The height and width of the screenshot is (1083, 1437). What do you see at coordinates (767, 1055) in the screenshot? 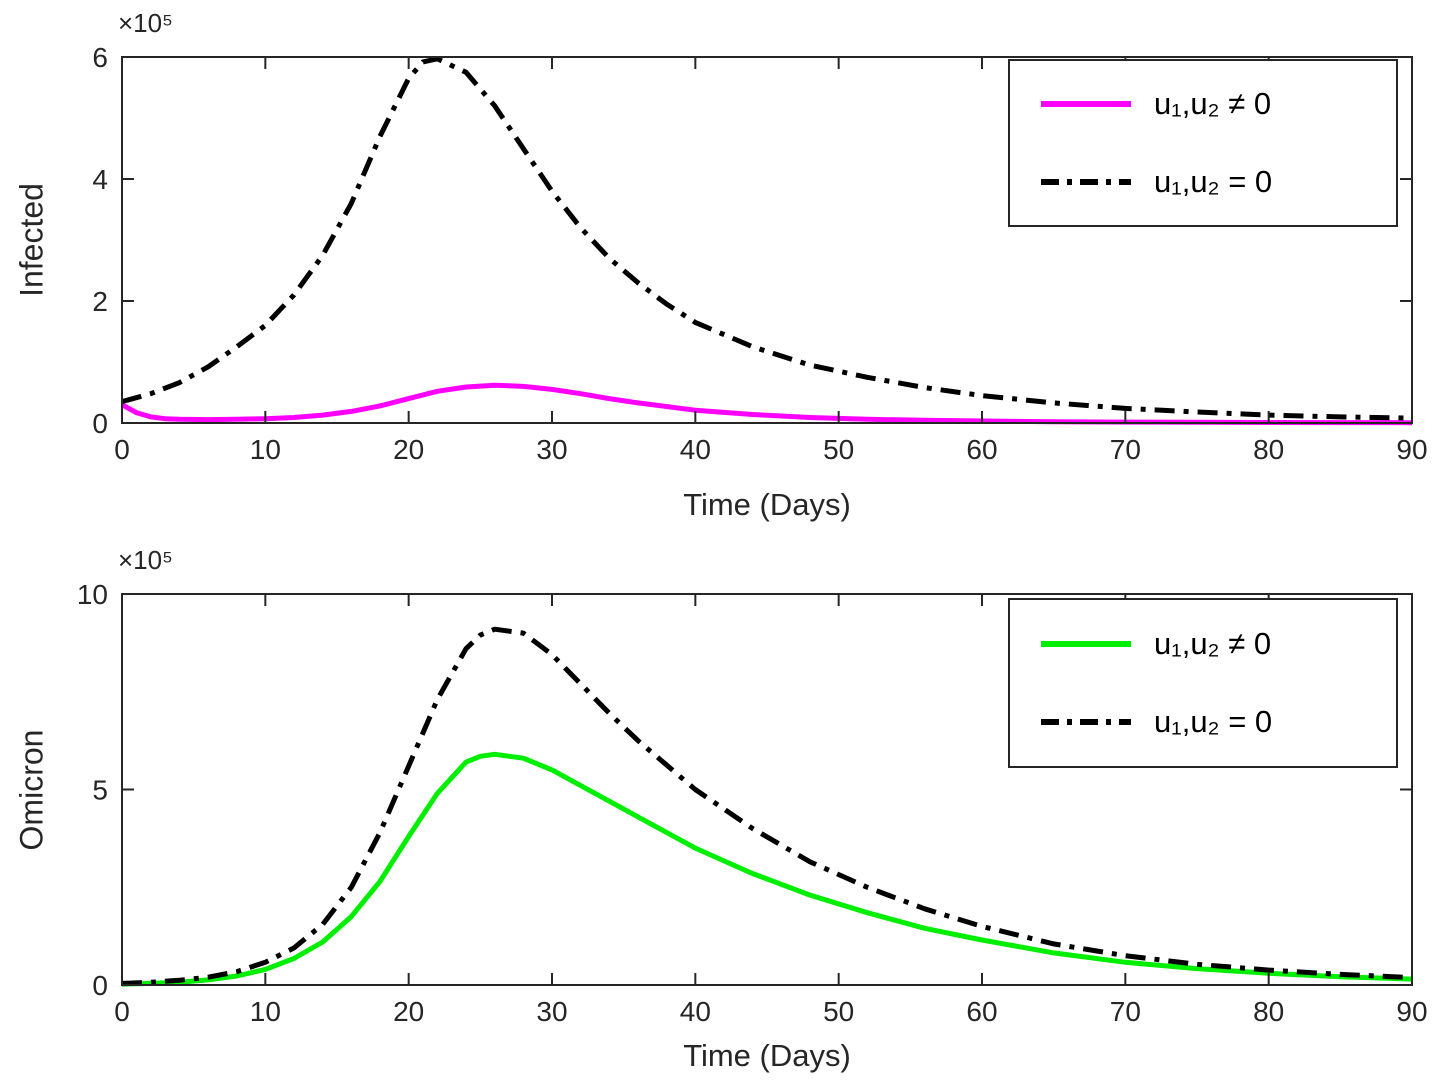
I see `x-axis-label-omicron: Time (Days)` at bounding box center [767, 1055].